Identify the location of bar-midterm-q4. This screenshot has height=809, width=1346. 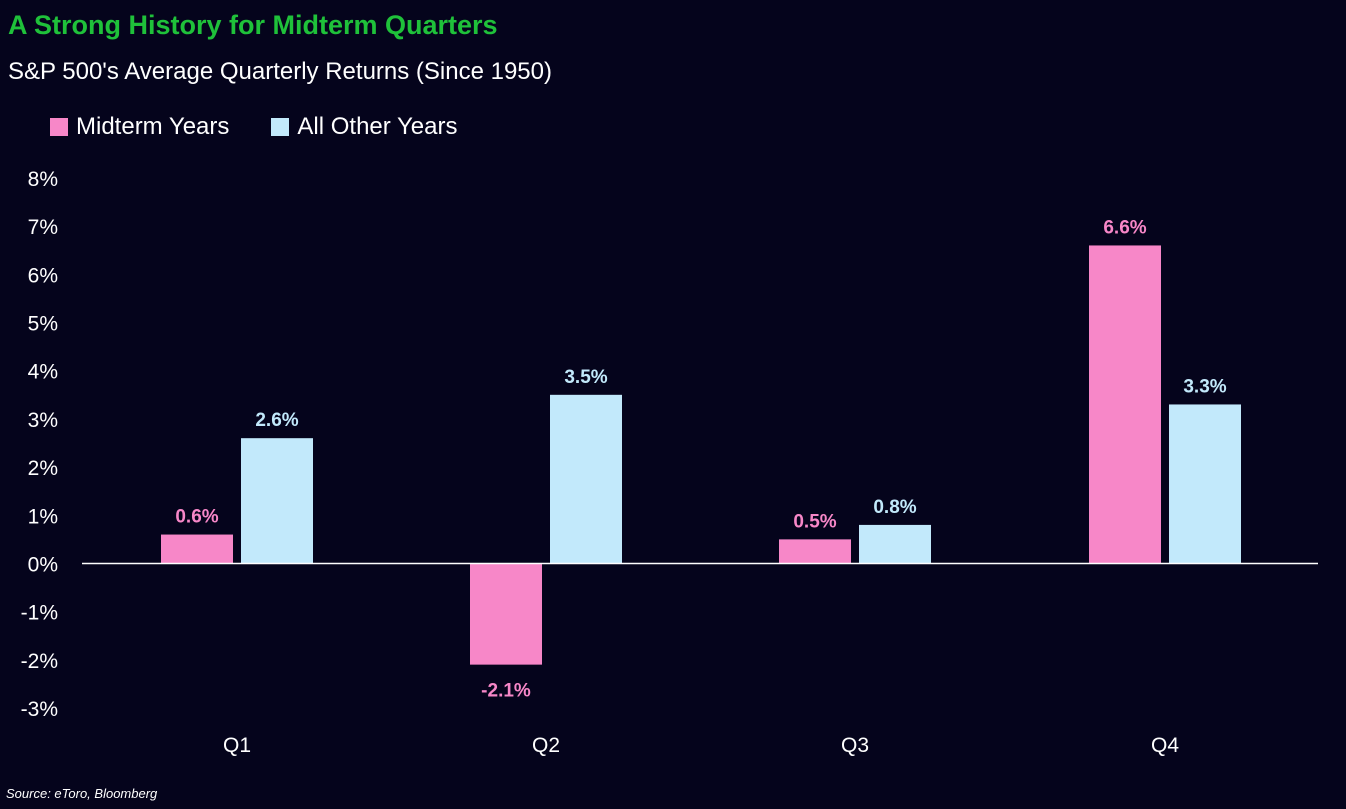
(1125, 404).